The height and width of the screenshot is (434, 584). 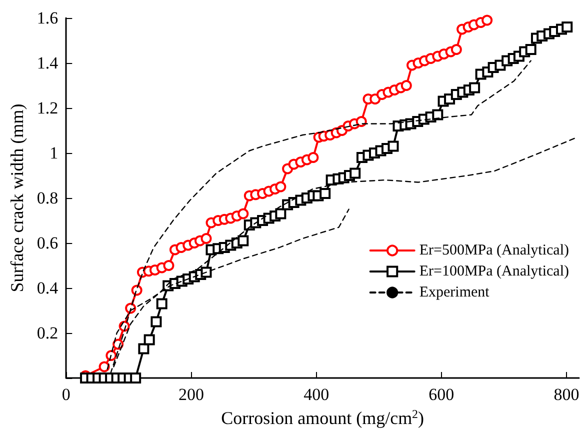 I want to click on y-tick-label: 1.6, so click(x=47, y=18).